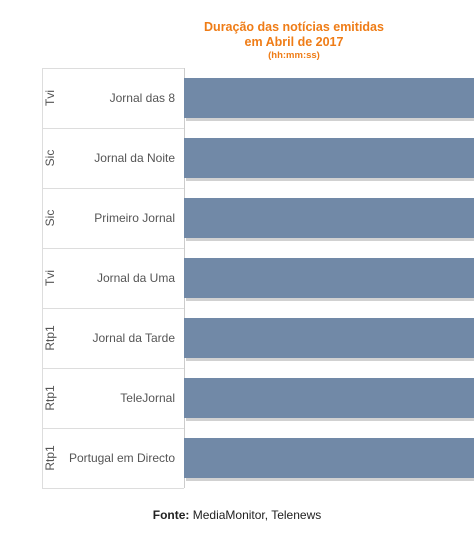  I want to click on program-label: Portugal em Directo, so click(122, 458).